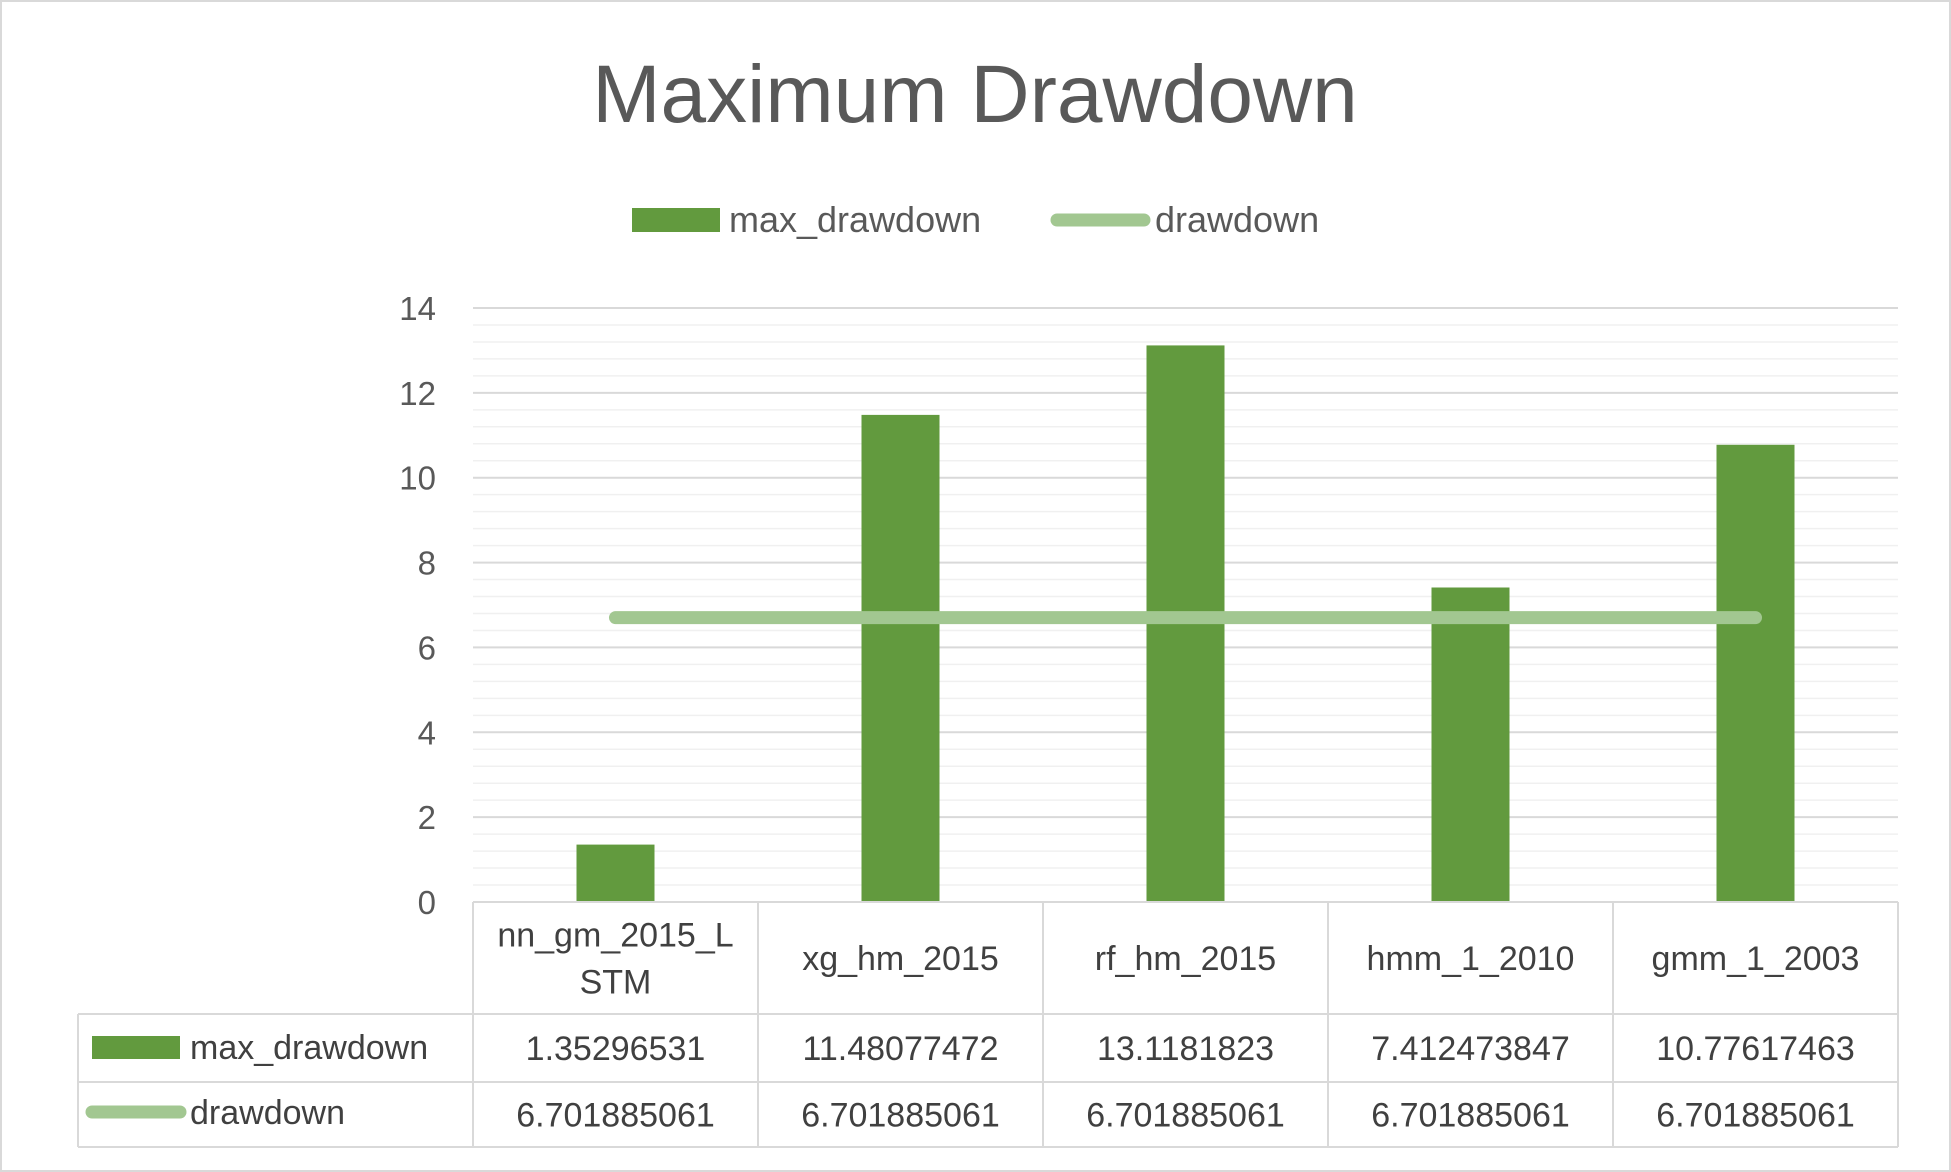 This screenshot has width=1951, height=1172. I want to click on y-tick-label: 0, so click(427, 902).